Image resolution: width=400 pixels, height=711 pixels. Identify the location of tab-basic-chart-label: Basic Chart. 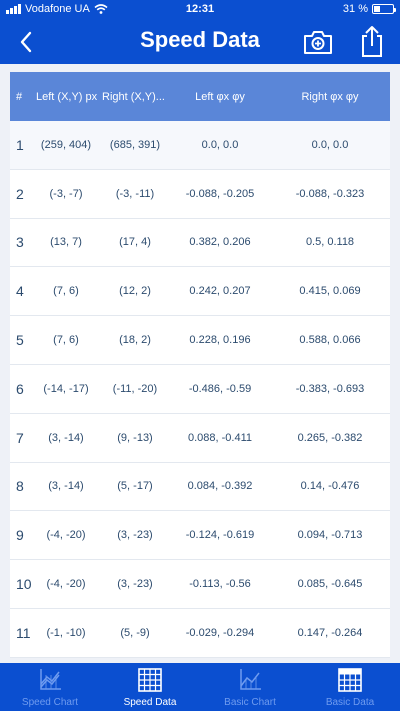
(250, 702).